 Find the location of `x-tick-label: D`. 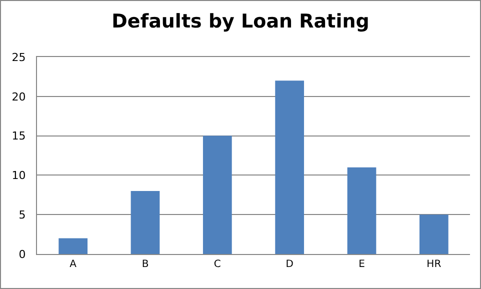

x-tick-label: D is located at coordinates (290, 264).